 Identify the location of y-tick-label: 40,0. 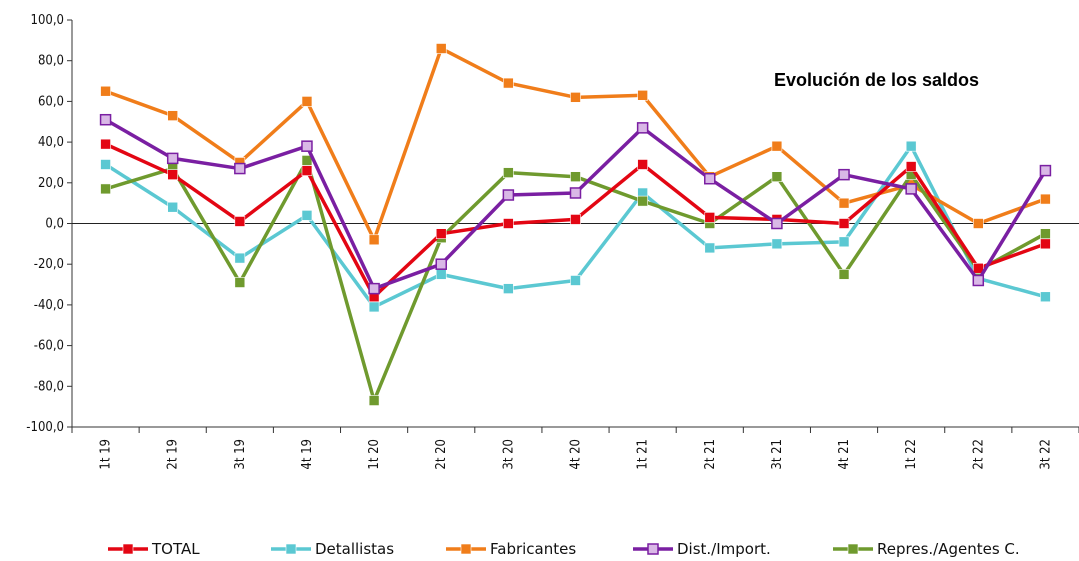
(51, 142).